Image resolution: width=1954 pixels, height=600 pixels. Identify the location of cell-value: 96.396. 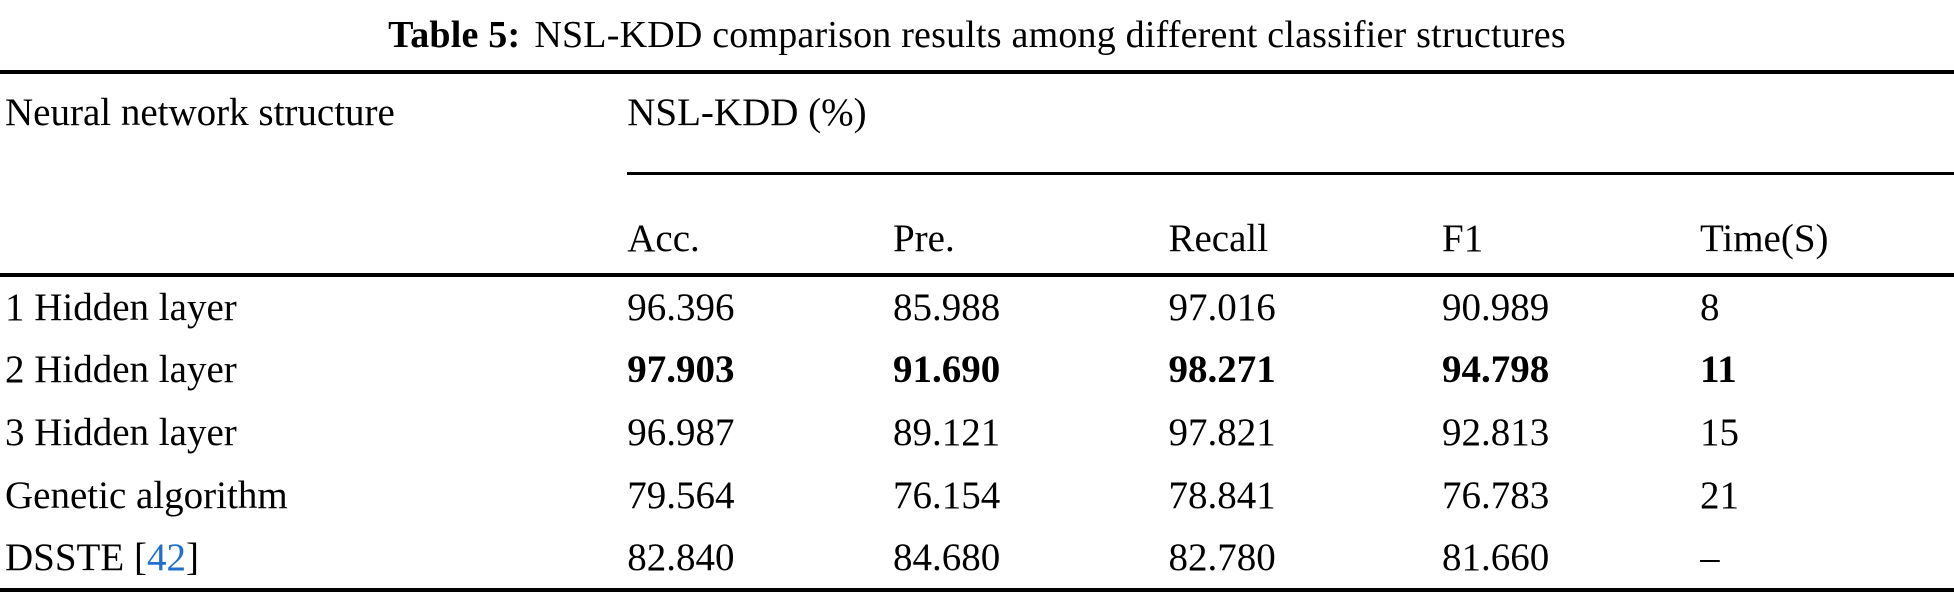
(681, 307).